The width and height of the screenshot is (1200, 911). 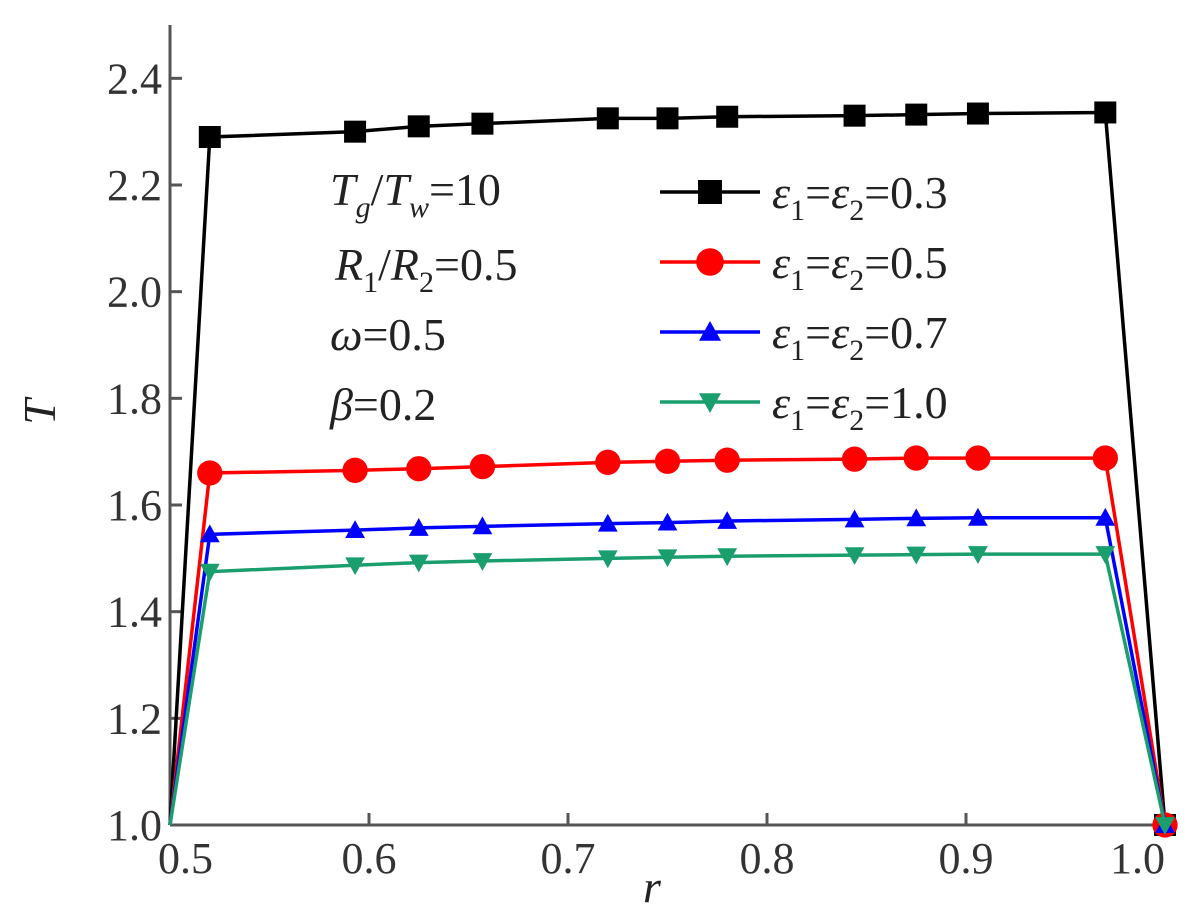 I want to click on legend-entry: ε1=ε2=0.7, so click(x=804, y=337).